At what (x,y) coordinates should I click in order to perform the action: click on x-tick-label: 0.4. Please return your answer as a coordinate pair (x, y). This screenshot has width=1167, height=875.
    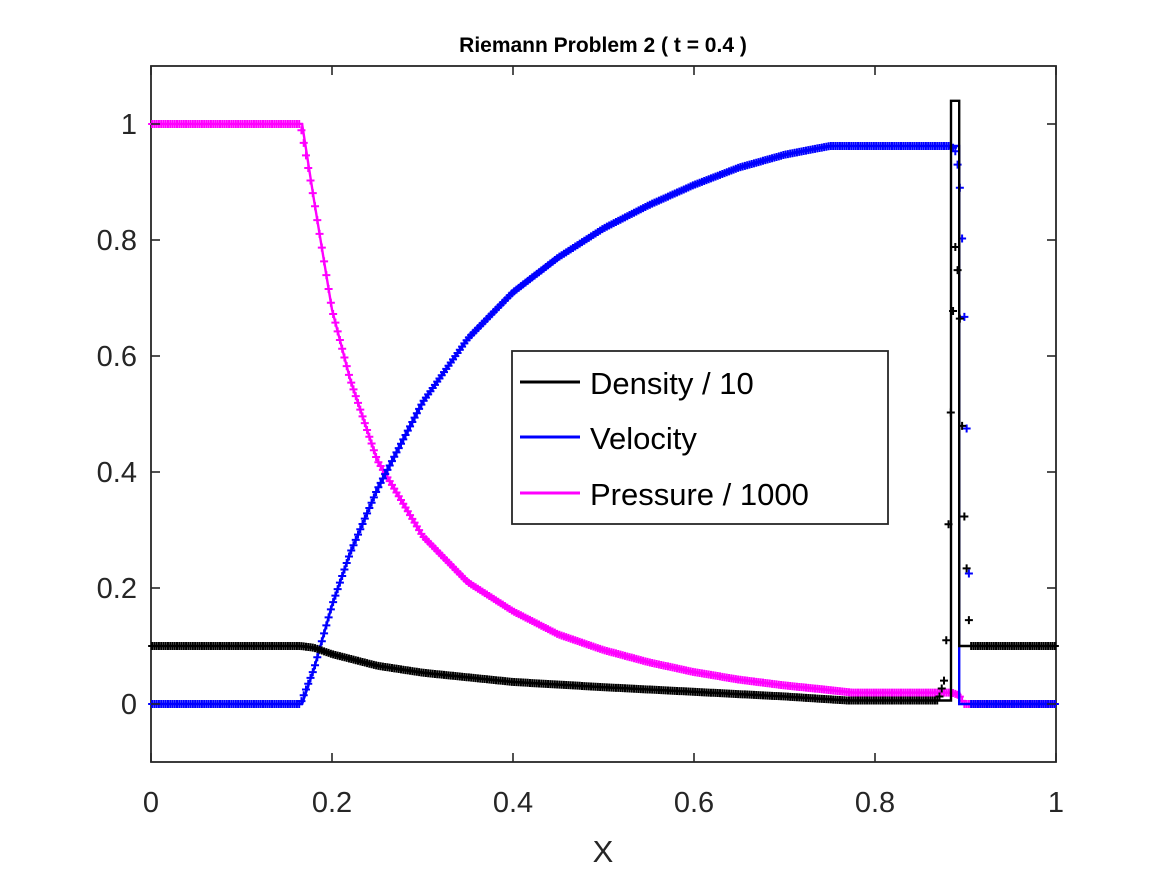
    Looking at the image, I should click on (513, 803).